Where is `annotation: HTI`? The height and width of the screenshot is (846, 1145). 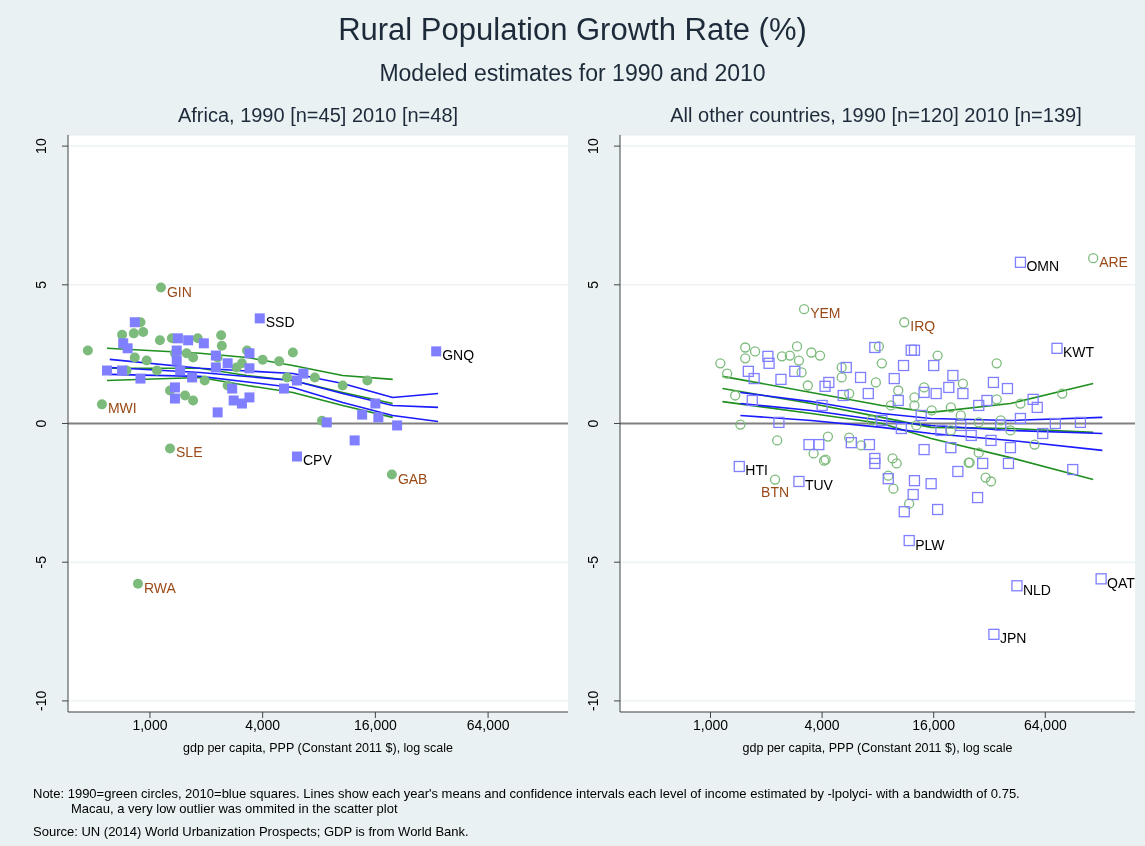
annotation: HTI is located at coordinates (756, 470).